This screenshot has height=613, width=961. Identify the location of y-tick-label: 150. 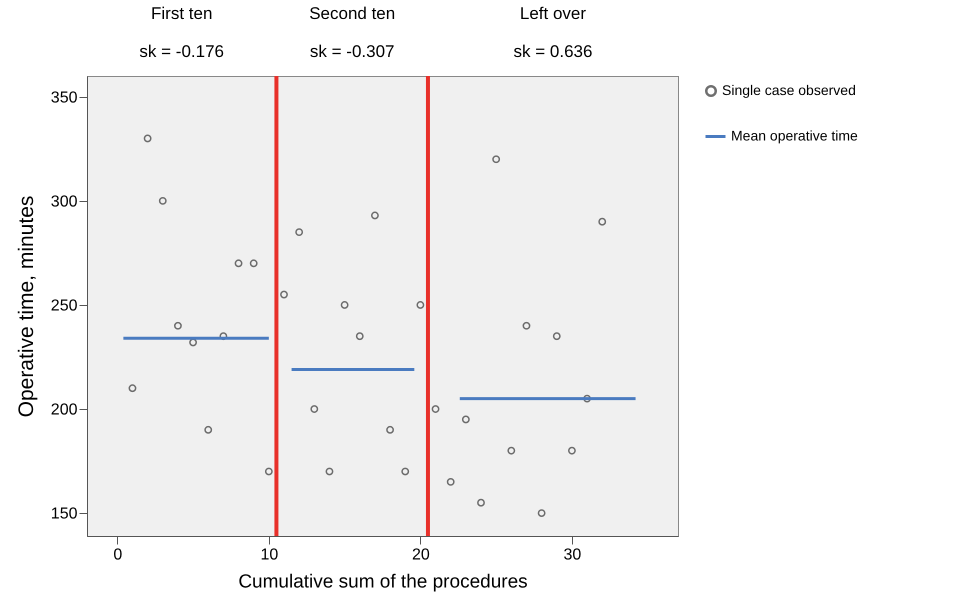
(64, 514).